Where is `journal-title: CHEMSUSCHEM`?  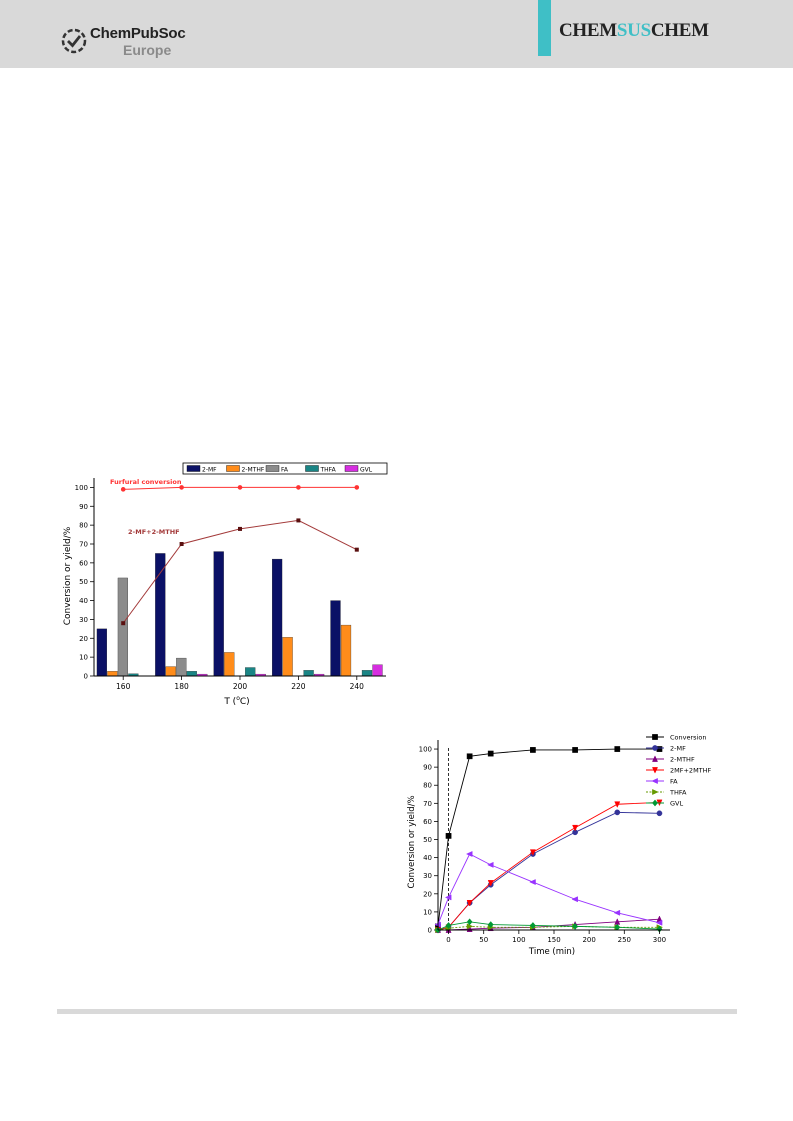
journal-title: CHEMSUSCHEM is located at coordinates (634, 31).